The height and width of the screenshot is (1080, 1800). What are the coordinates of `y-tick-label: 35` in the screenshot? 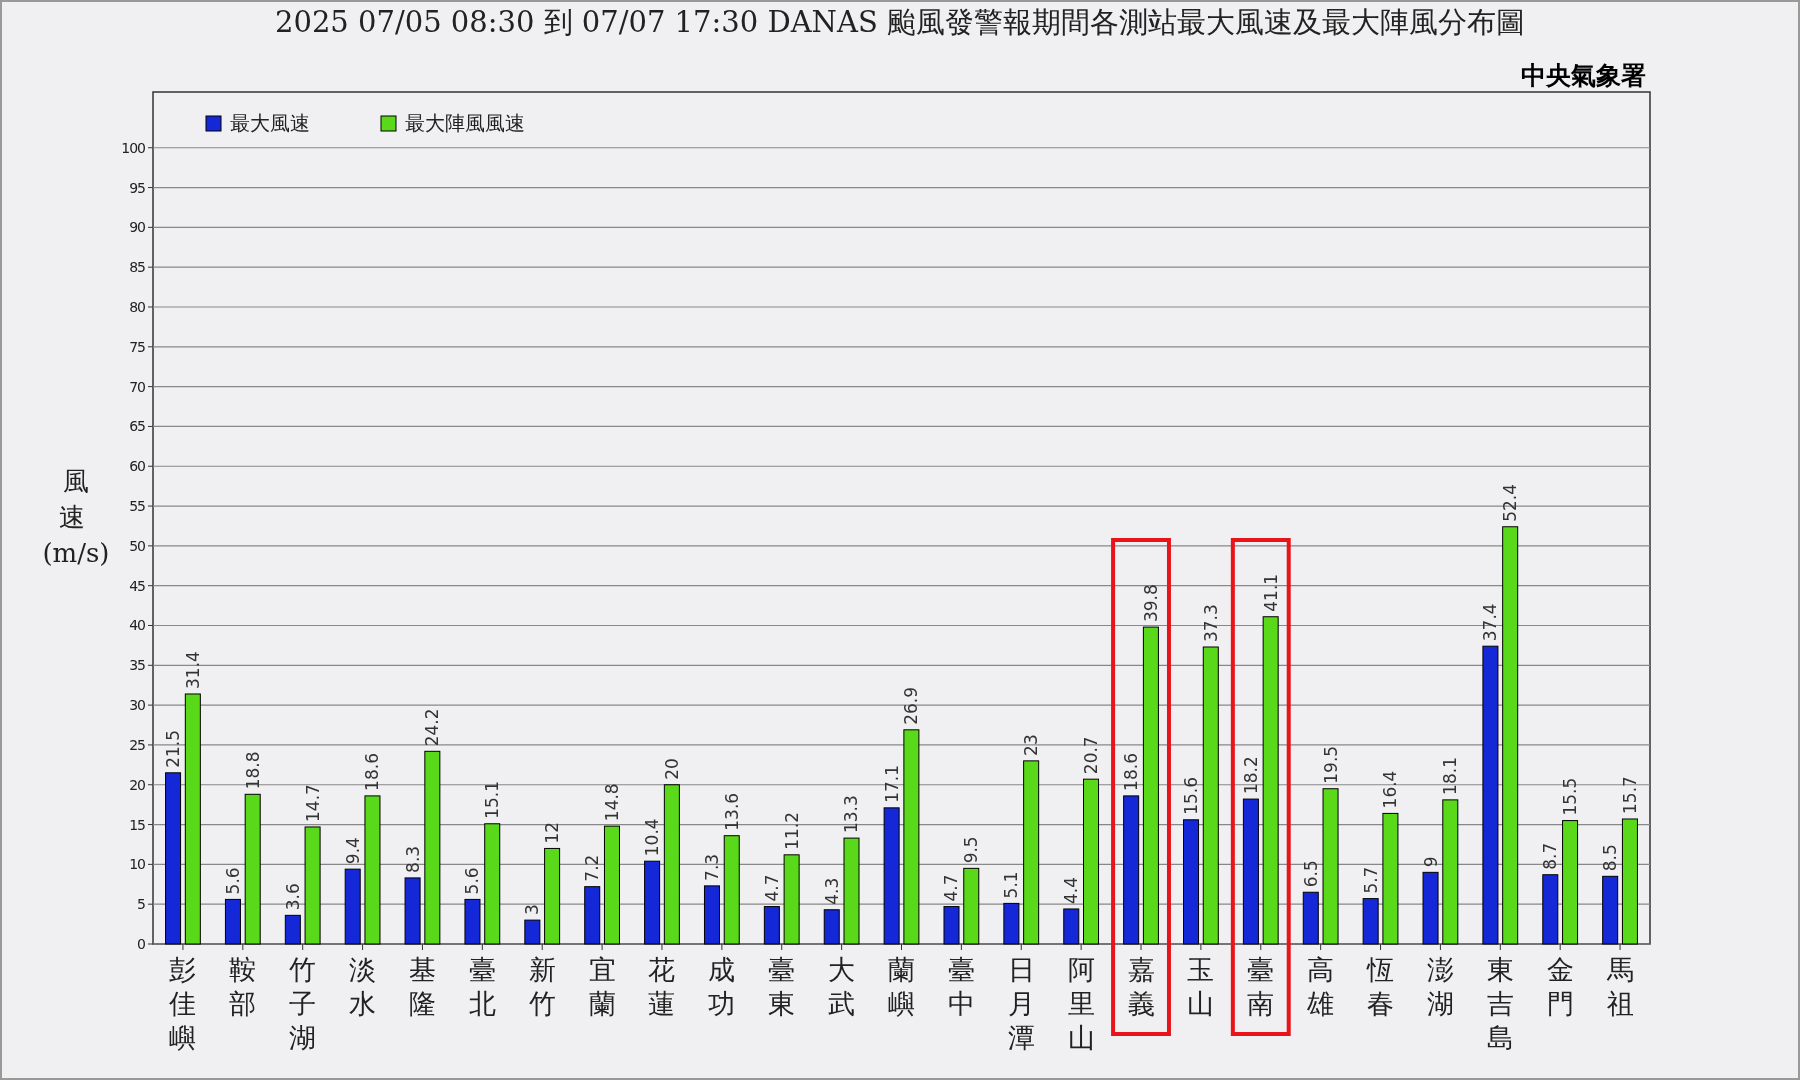 It's located at (137, 665).